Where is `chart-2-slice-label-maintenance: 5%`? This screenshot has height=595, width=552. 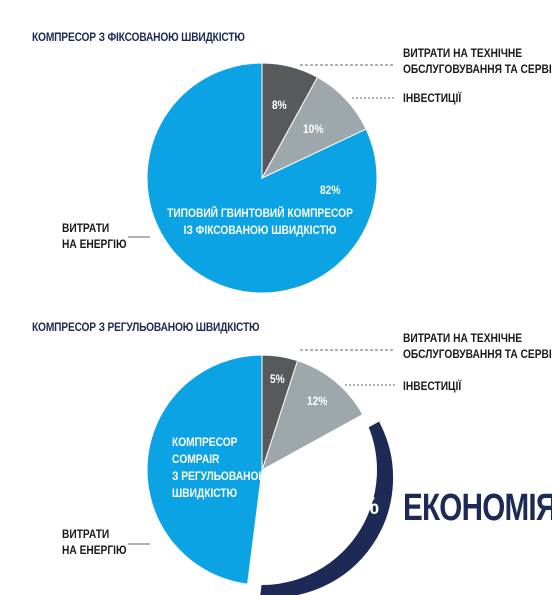
chart-2-slice-label-maintenance: 5% is located at coordinates (277, 379).